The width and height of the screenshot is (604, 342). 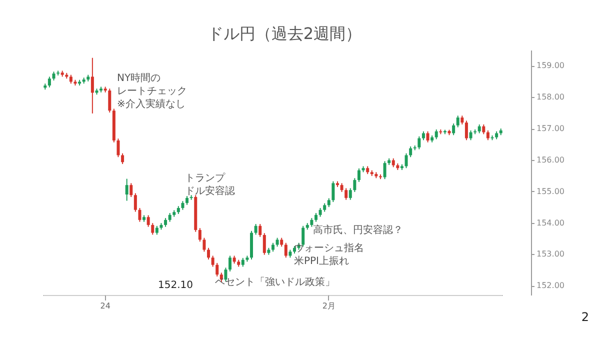 I want to click on chart-title: ドル円（過去2週間）, so click(x=284, y=33).